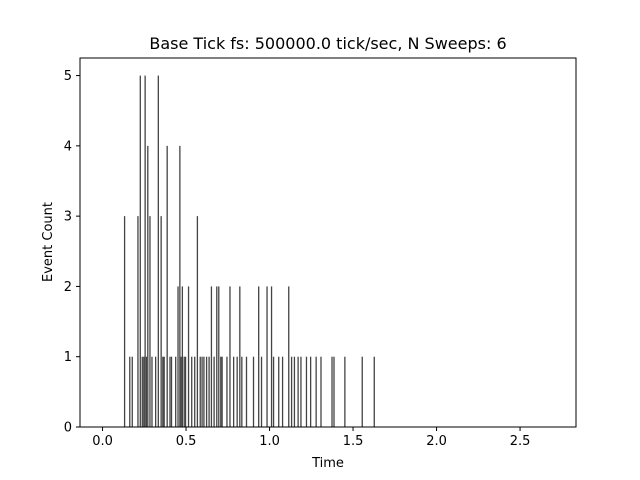 The image size is (640, 480). Describe the element at coordinates (48, 242) in the screenshot. I see `y-axis-label: Event Count` at that location.